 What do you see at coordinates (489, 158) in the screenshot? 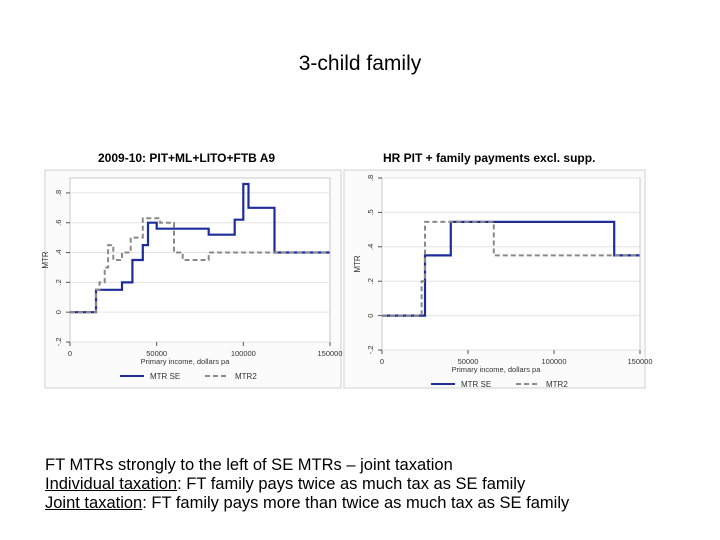
I see `chart-2-title: HR PIT + family payments excl. supp.` at bounding box center [489, 158].